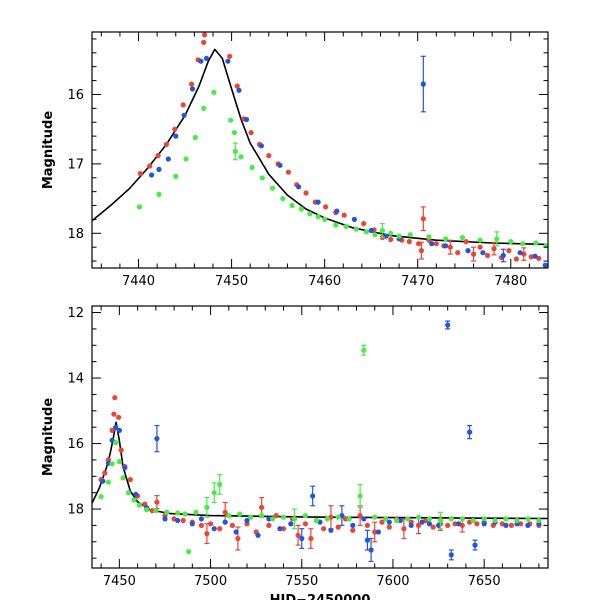  I want to click on model-curve, so click(320, 470).